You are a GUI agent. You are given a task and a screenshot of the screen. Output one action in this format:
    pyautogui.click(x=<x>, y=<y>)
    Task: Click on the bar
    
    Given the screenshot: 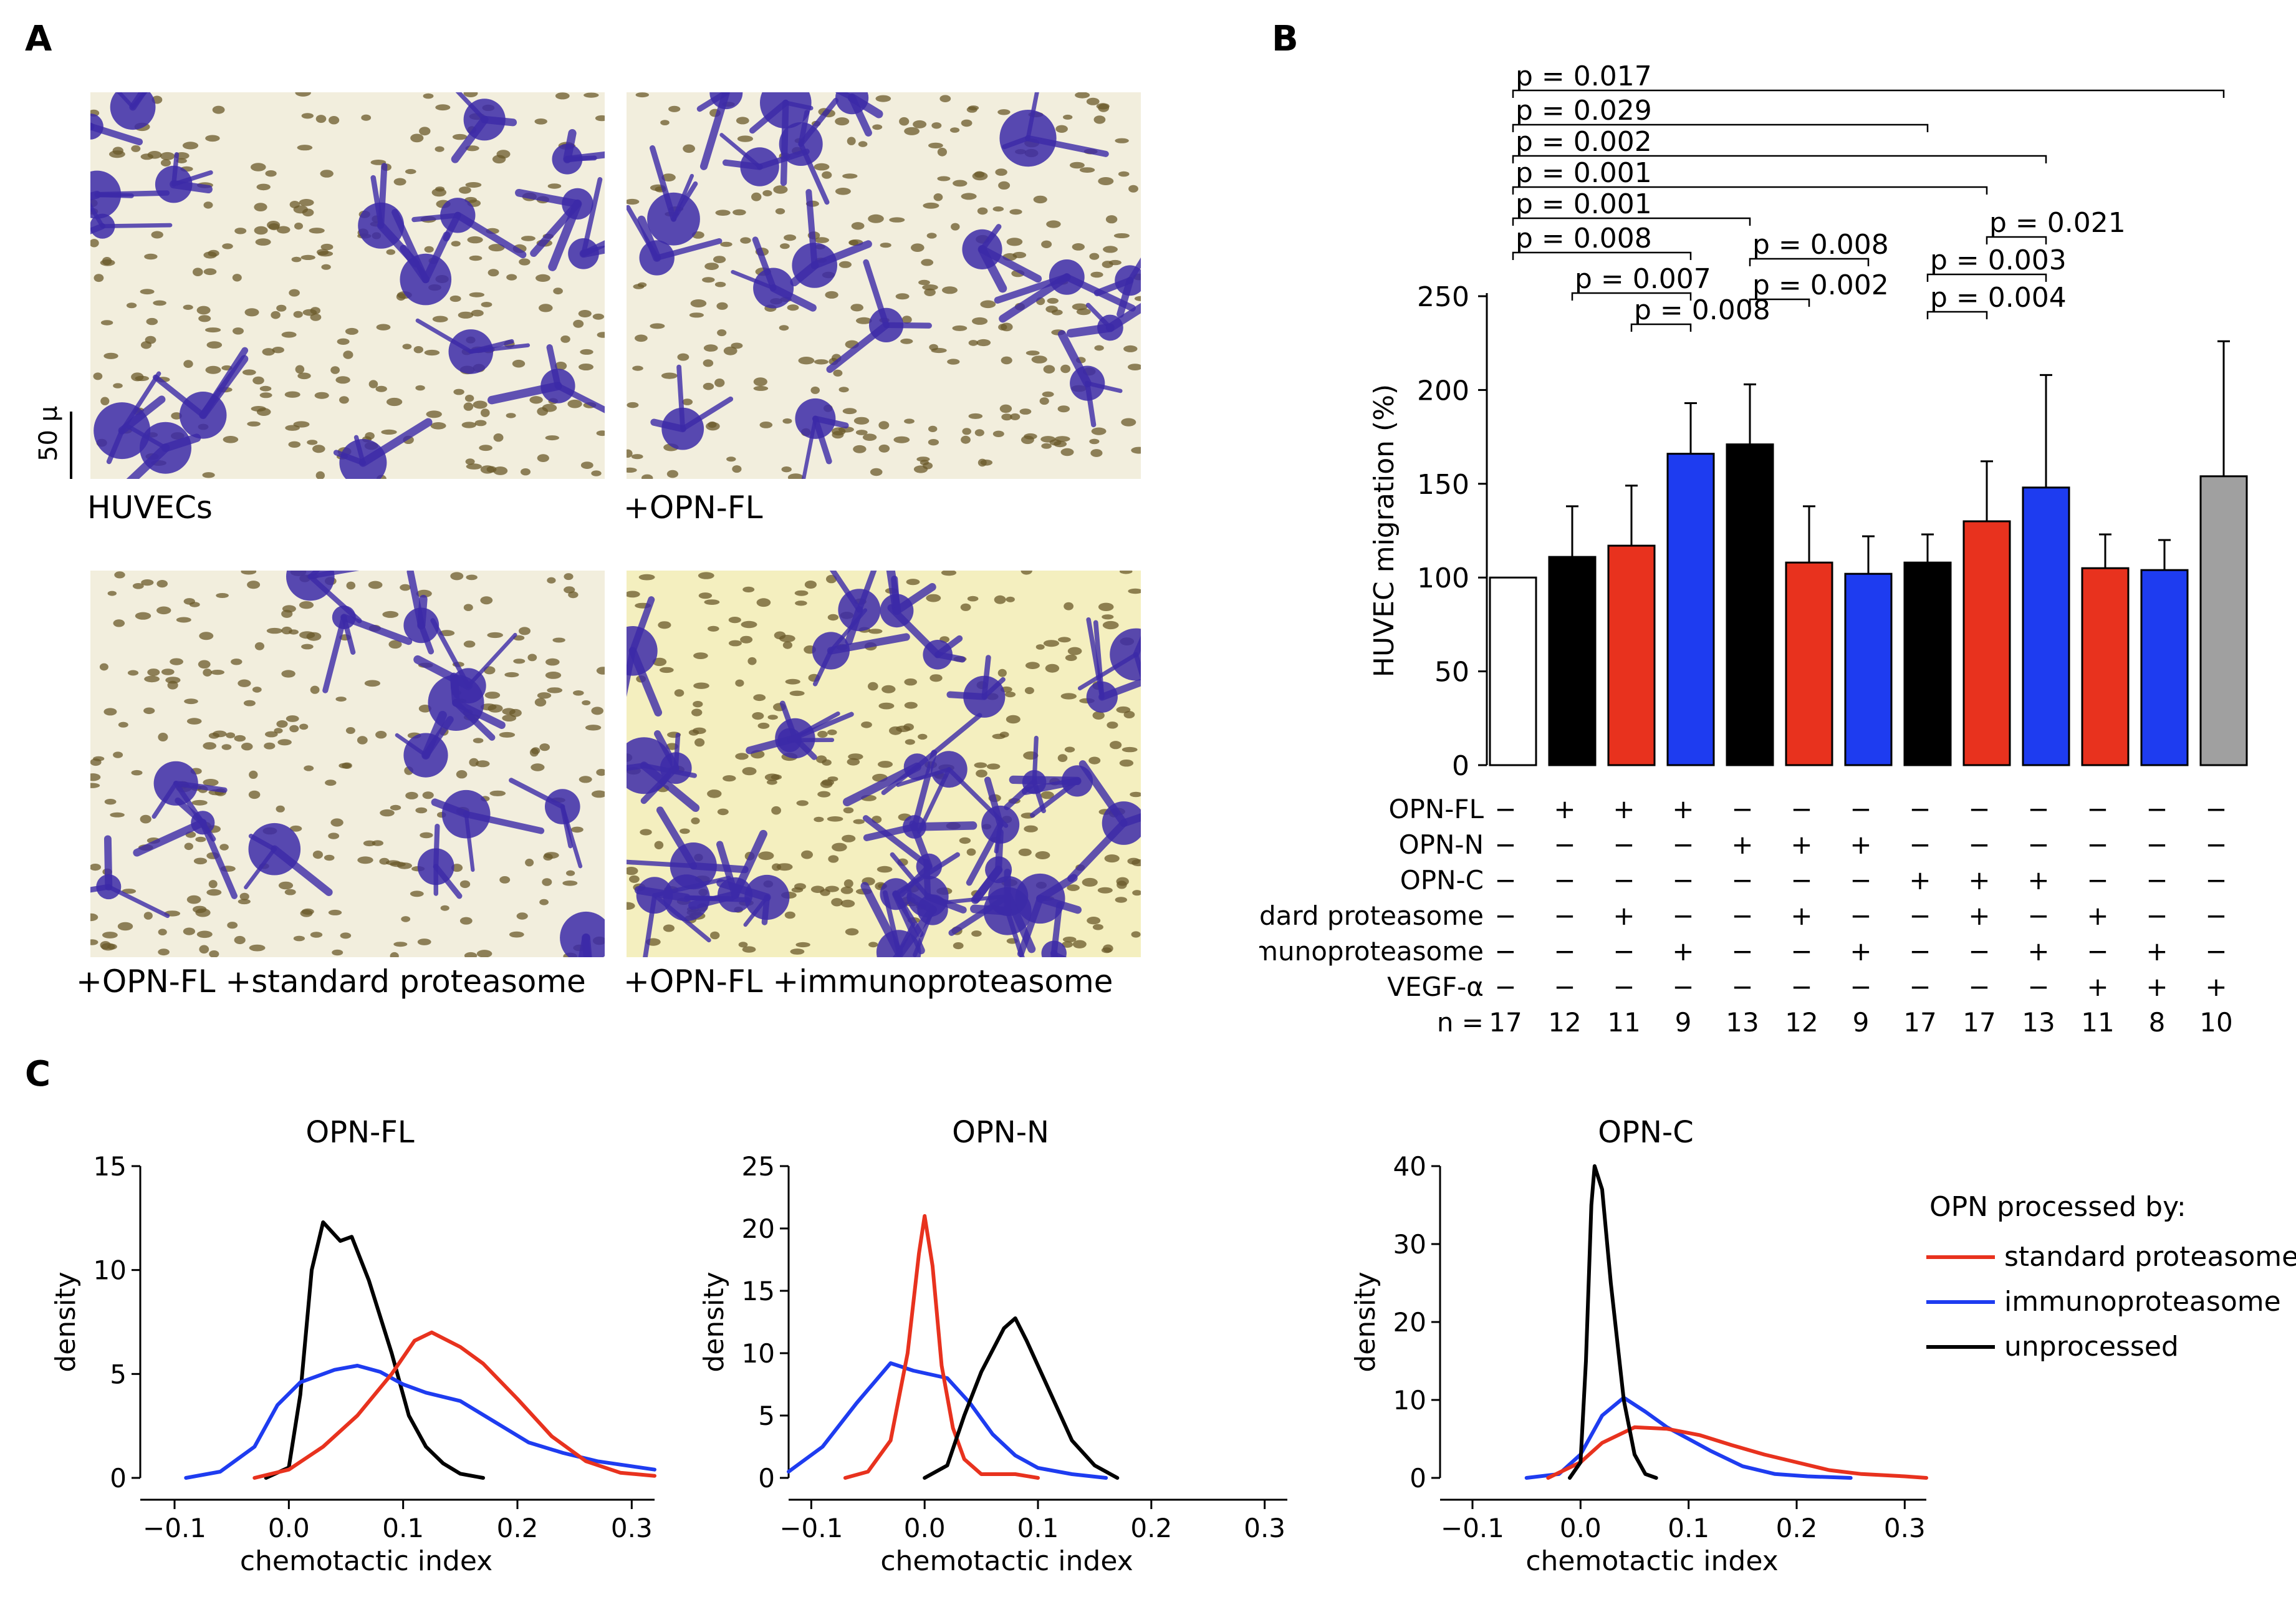 What is the action you would take?
    pyautogui.click(x=1809, y=664)
    